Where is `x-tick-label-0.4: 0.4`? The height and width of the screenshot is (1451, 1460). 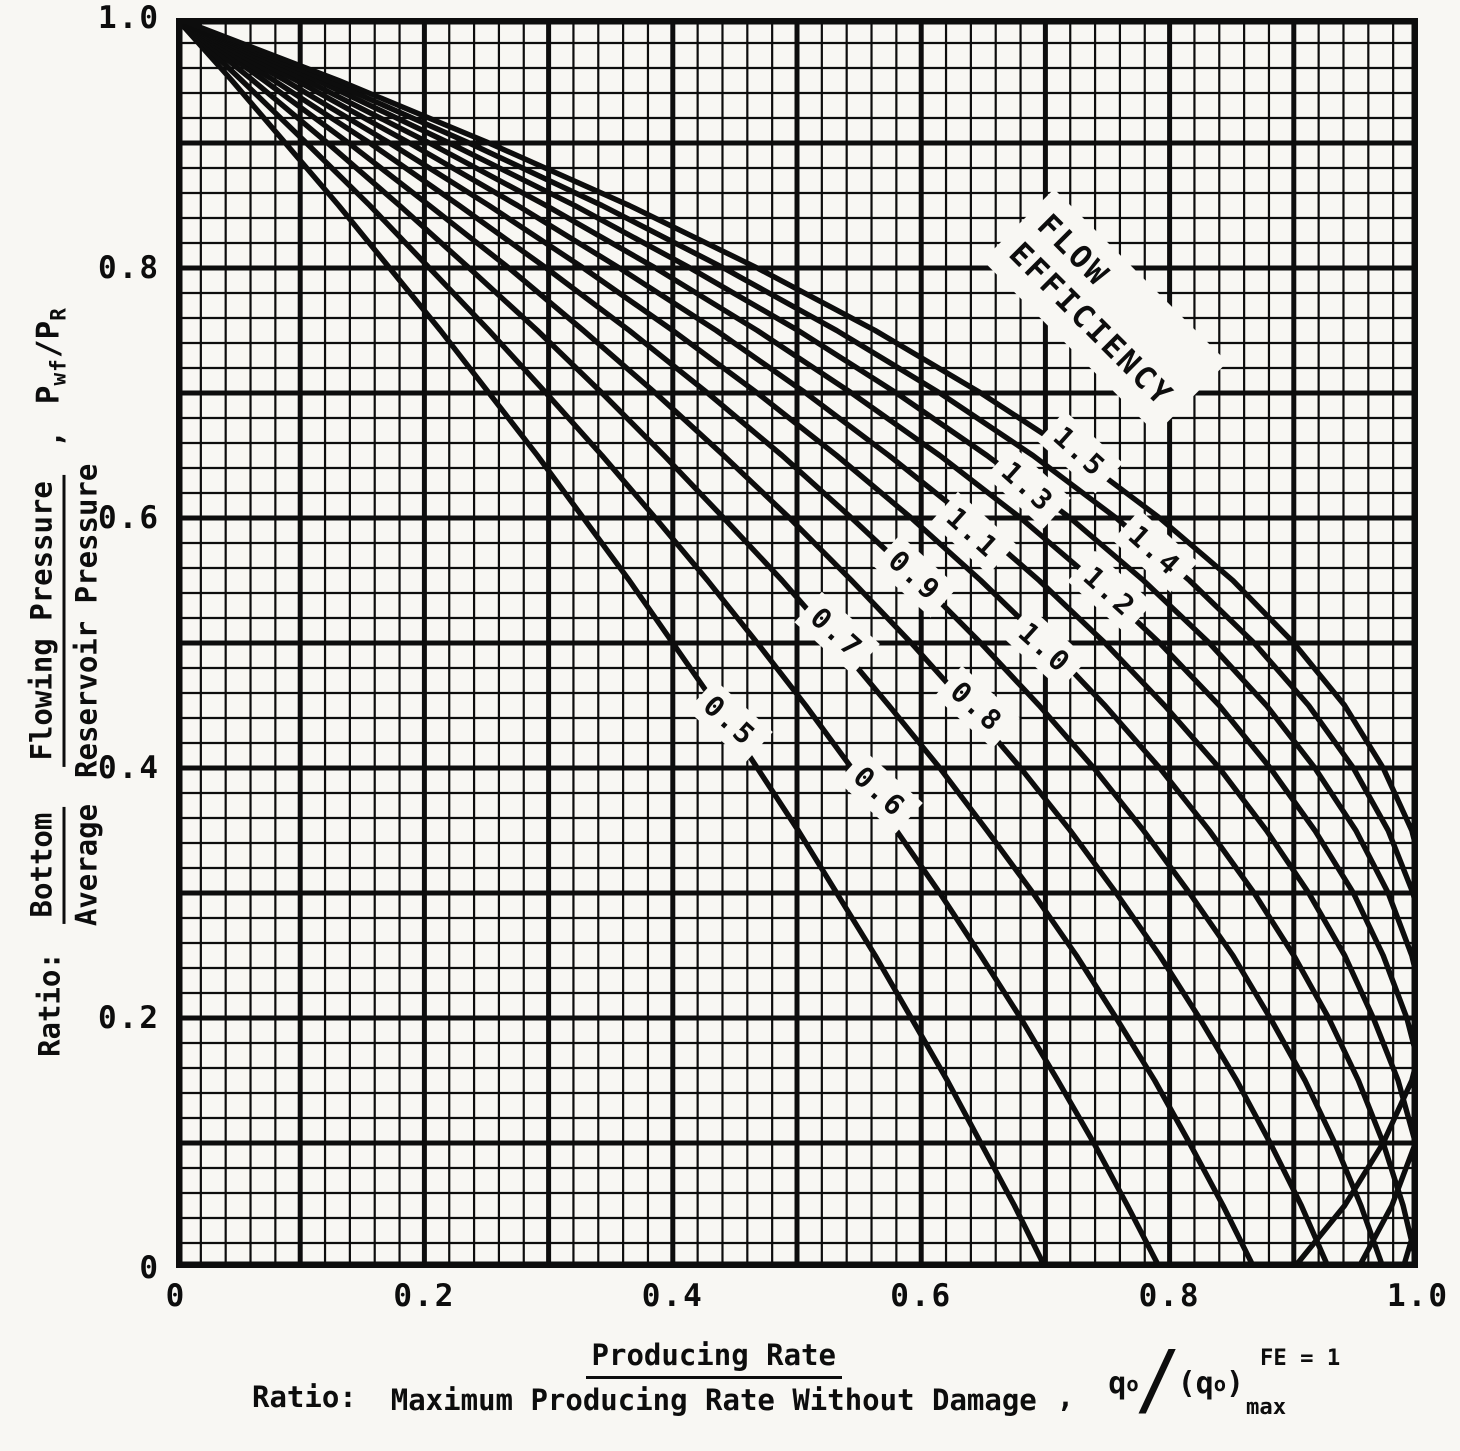 x-tick-label-0.4: 0.4 is located at coordinates (672, 1296).